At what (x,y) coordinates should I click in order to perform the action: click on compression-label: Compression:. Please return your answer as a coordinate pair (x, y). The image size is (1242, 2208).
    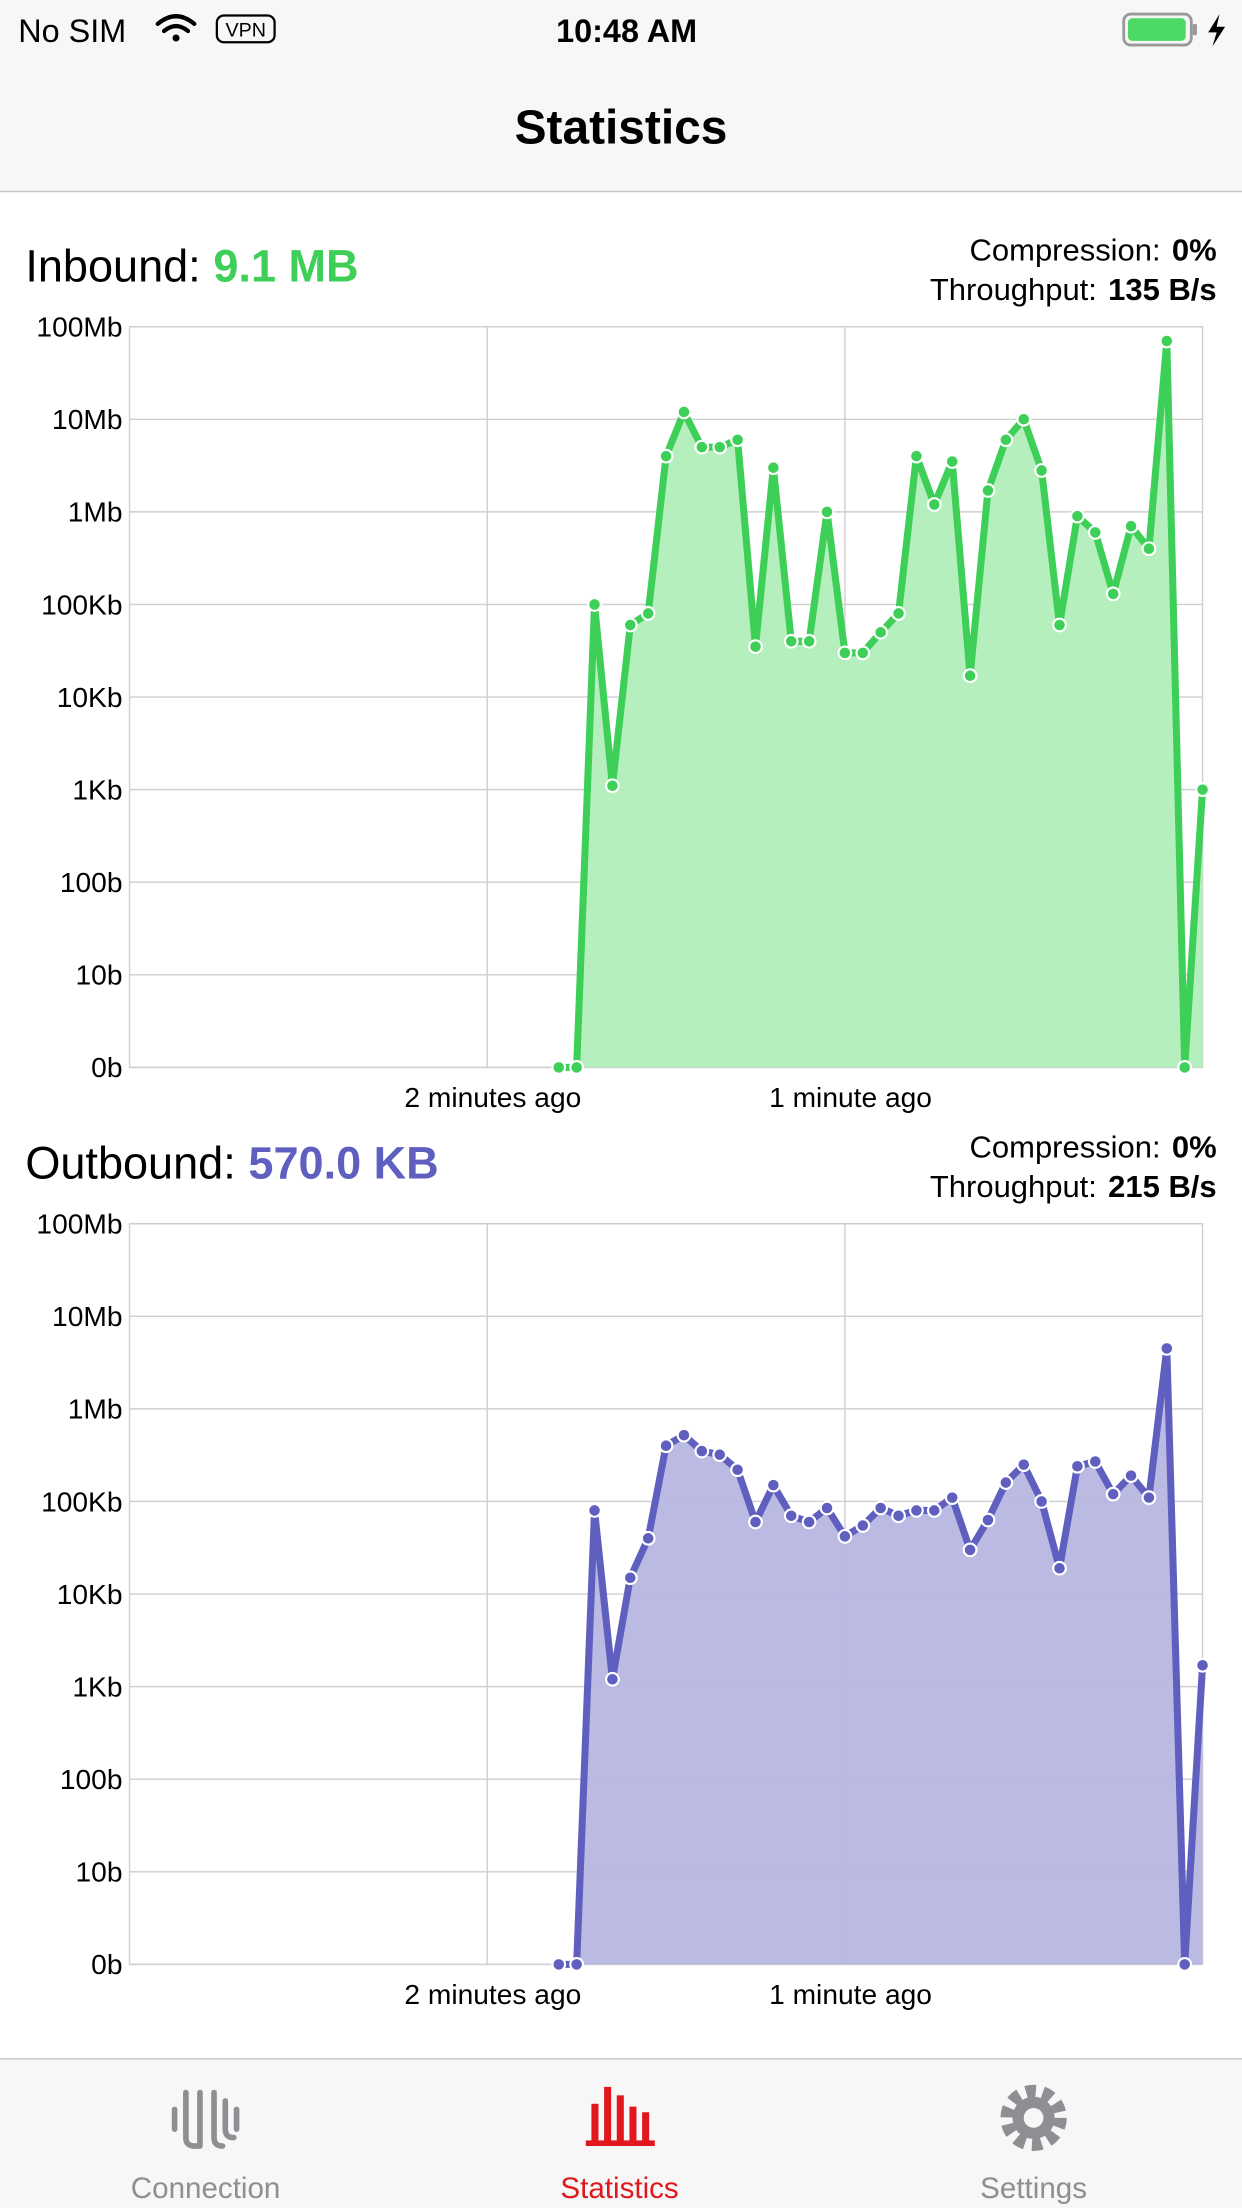
    Looking at the image, I should click on (1065, 250).